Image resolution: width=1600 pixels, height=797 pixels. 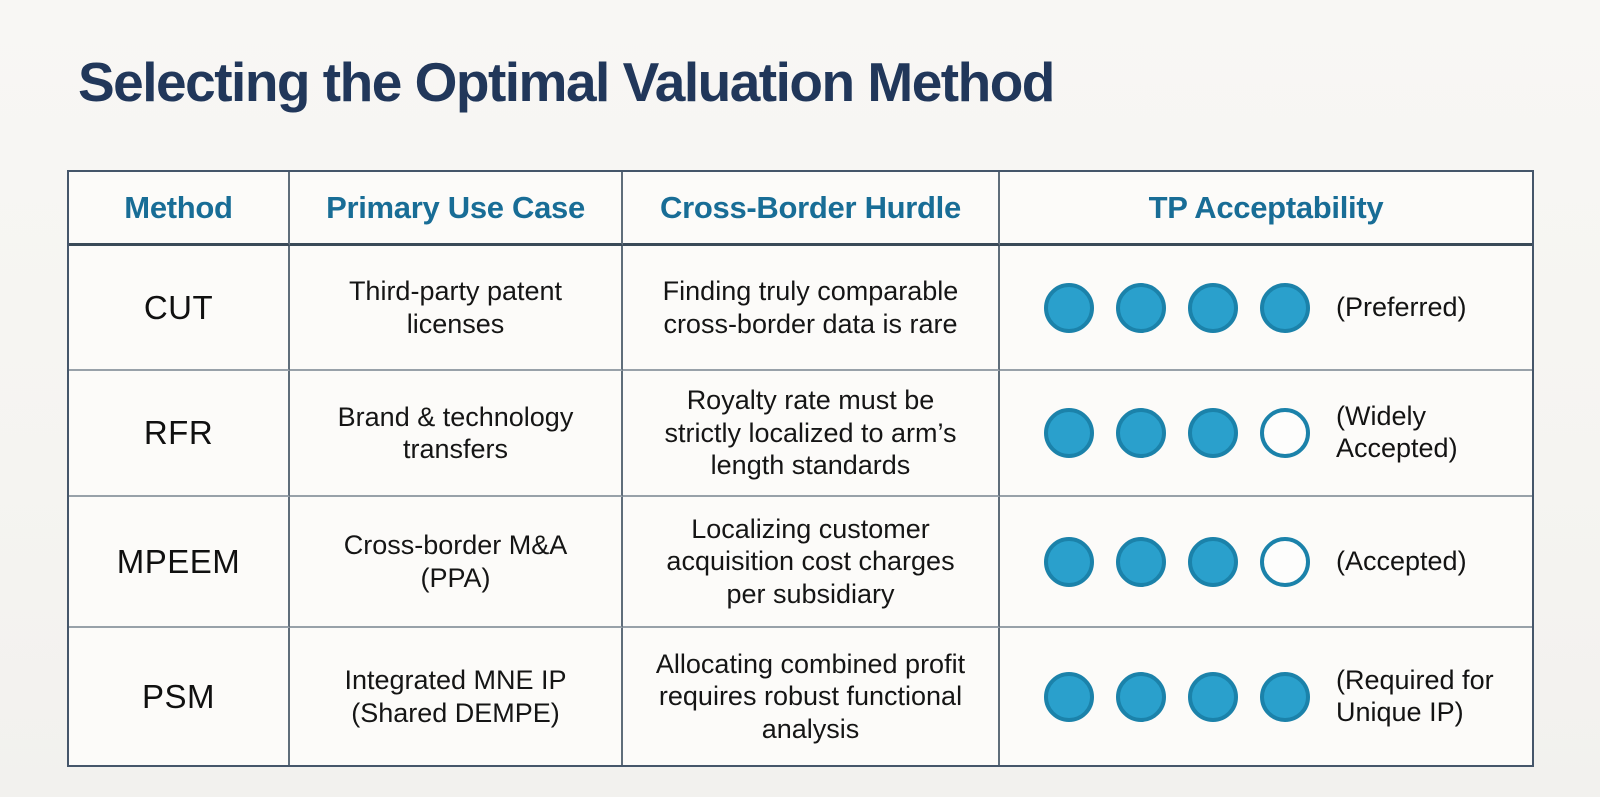 What do you see at coordinates (456, 209) in the screenshot?
I see `column-header-primary-use-case: Primary Use Case` at bounding box center [456, 209].